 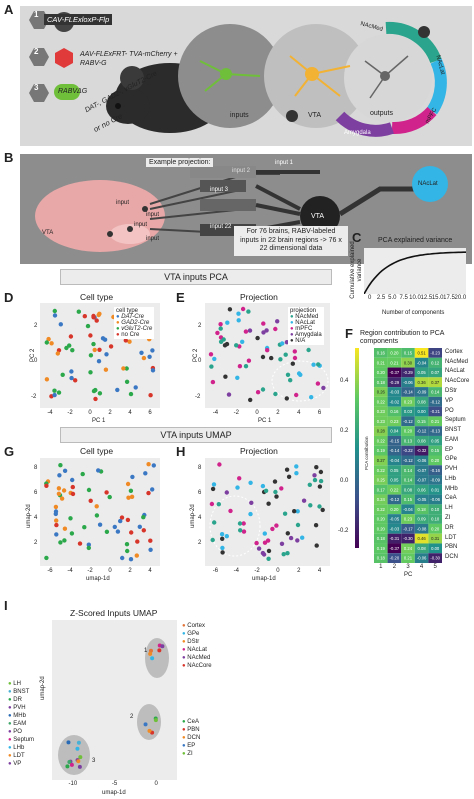 I want to click on panel-h-ylabel: umap-2d, so click(x=193, y=516).